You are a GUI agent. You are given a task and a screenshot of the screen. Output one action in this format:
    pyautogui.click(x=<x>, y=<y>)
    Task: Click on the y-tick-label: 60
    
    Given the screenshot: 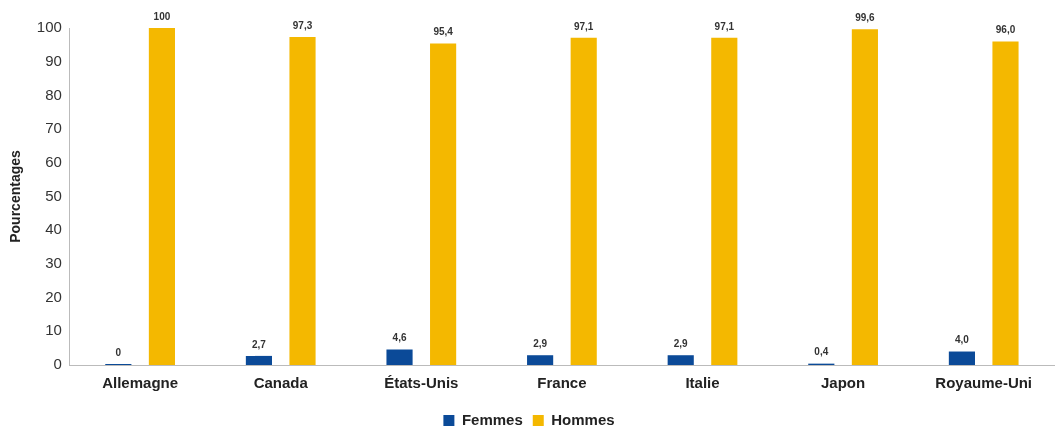 What is the action you would take?
    pyautogui.click(x=53, y=161)
    